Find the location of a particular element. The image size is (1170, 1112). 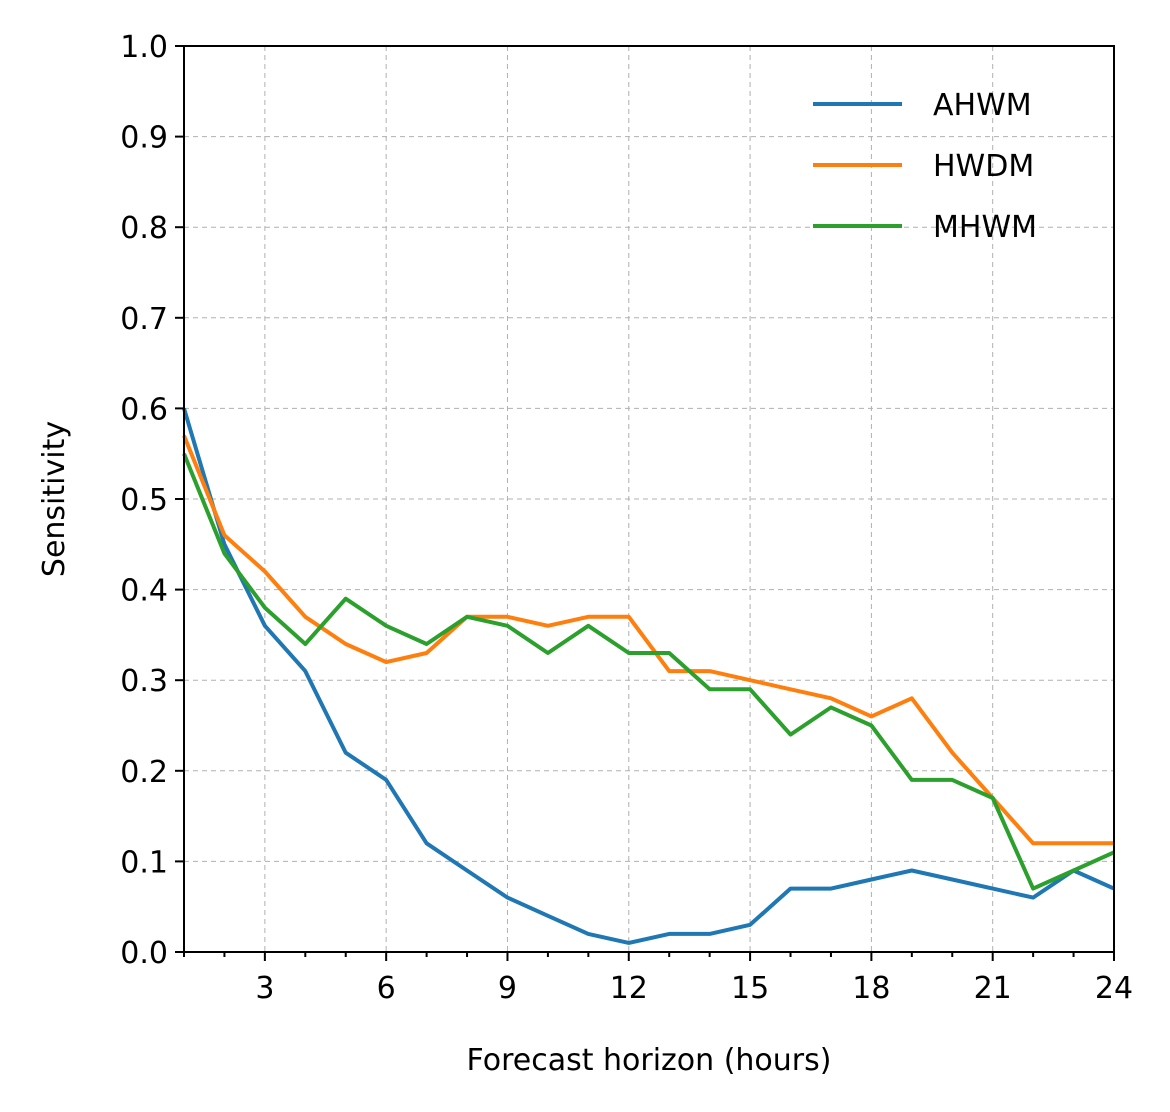

legend-label-mhwm: MHWM is located at coordinates (985, 227).